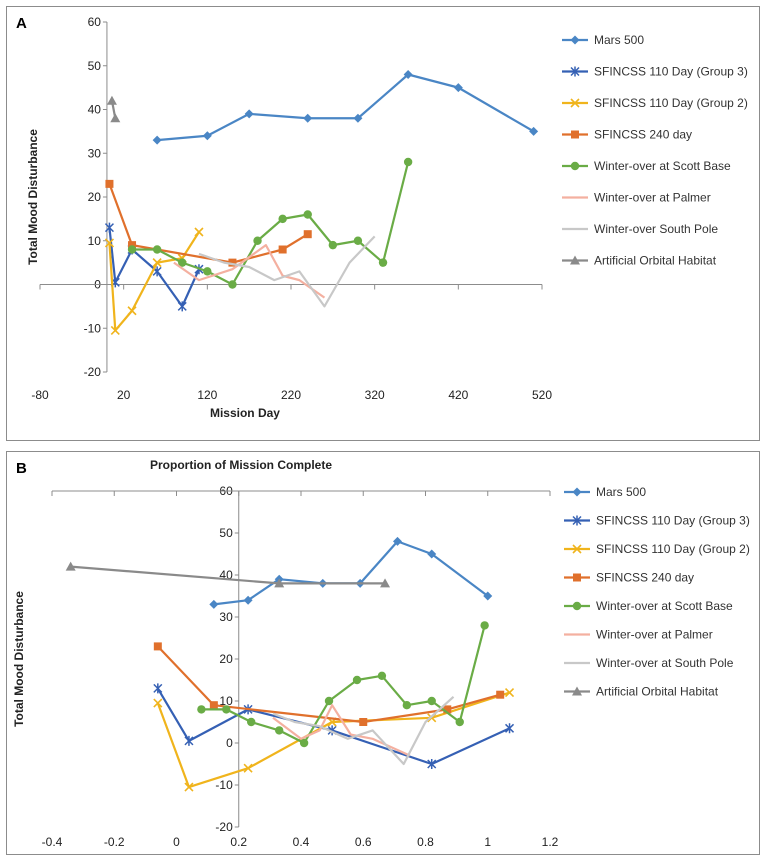  I want to click on x-tick-label: 20, so click(124, 395).